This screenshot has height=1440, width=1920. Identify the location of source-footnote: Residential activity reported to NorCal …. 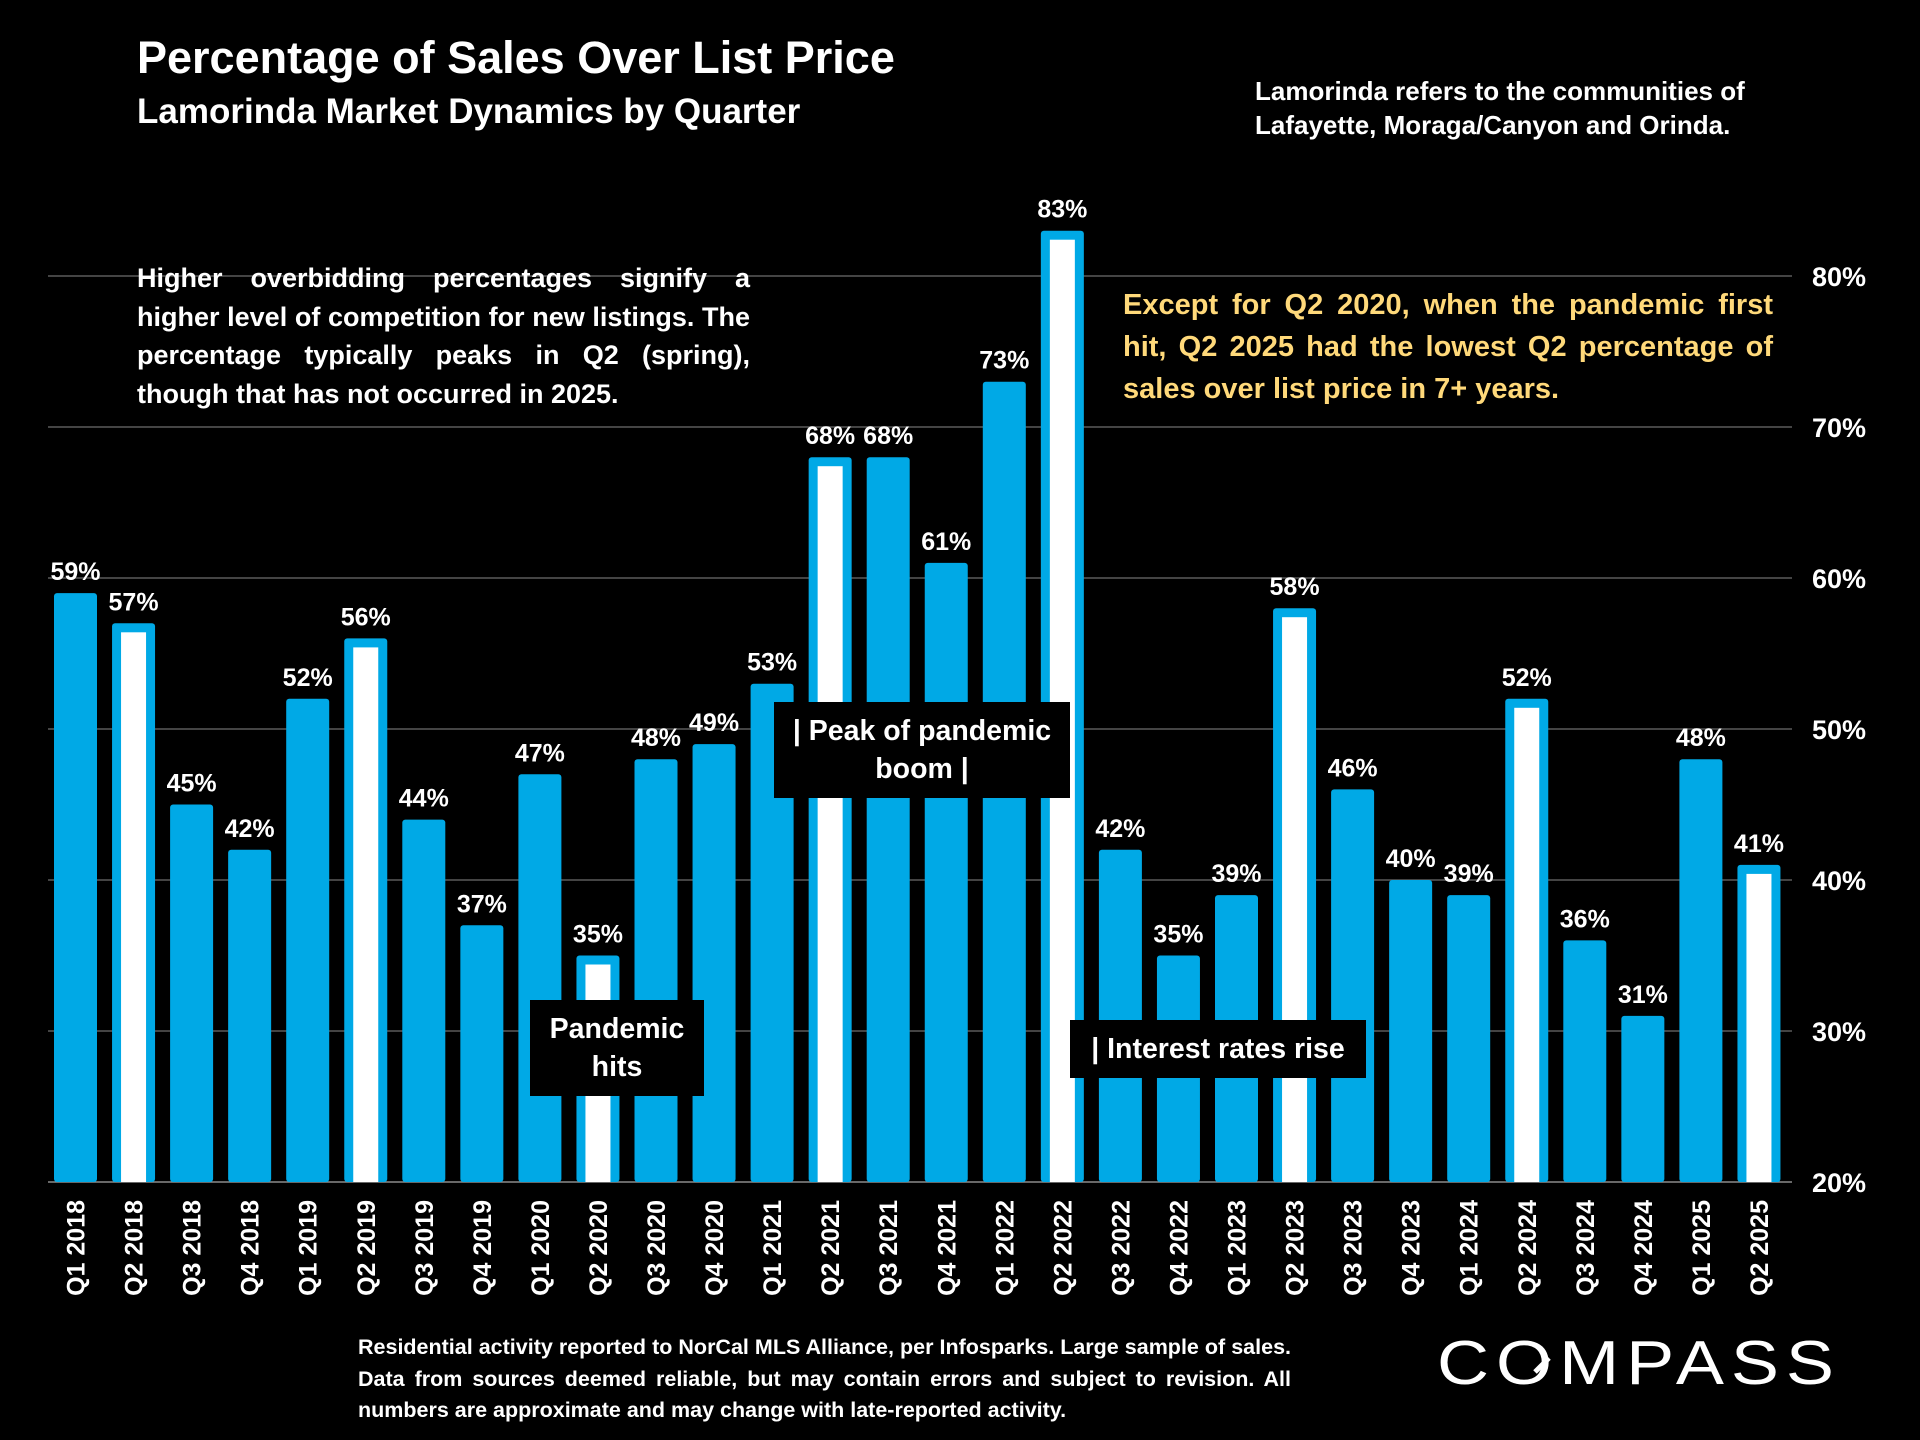
(824, 1378).